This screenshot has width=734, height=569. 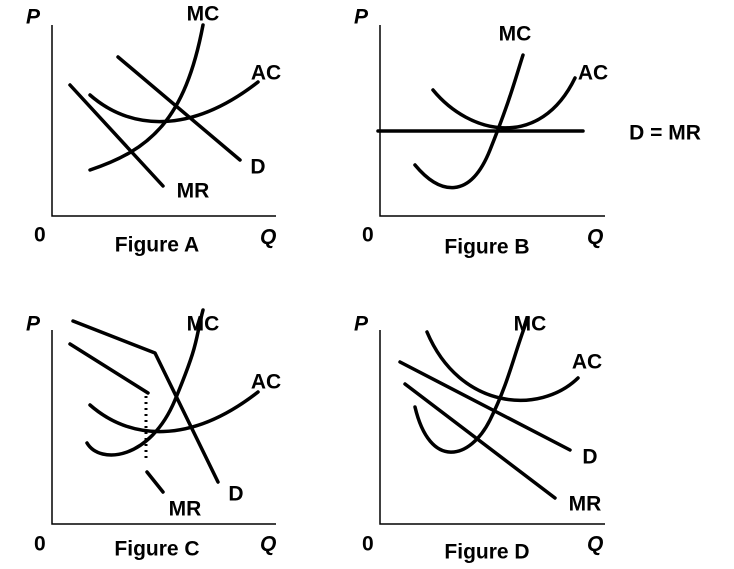 I want to click on caption: Figure D, so click(x=486, y=552).